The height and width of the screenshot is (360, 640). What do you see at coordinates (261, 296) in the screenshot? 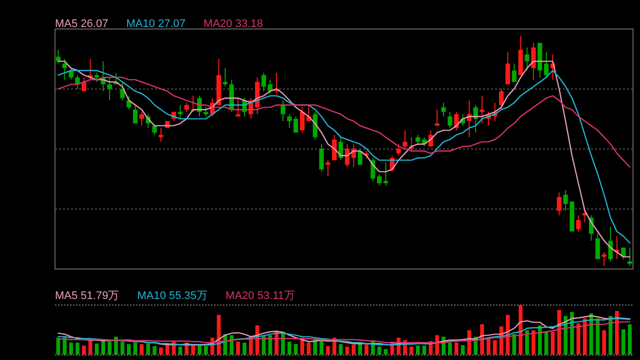
I see `text: MA20 53.11万` at bounding box center [261, 296].